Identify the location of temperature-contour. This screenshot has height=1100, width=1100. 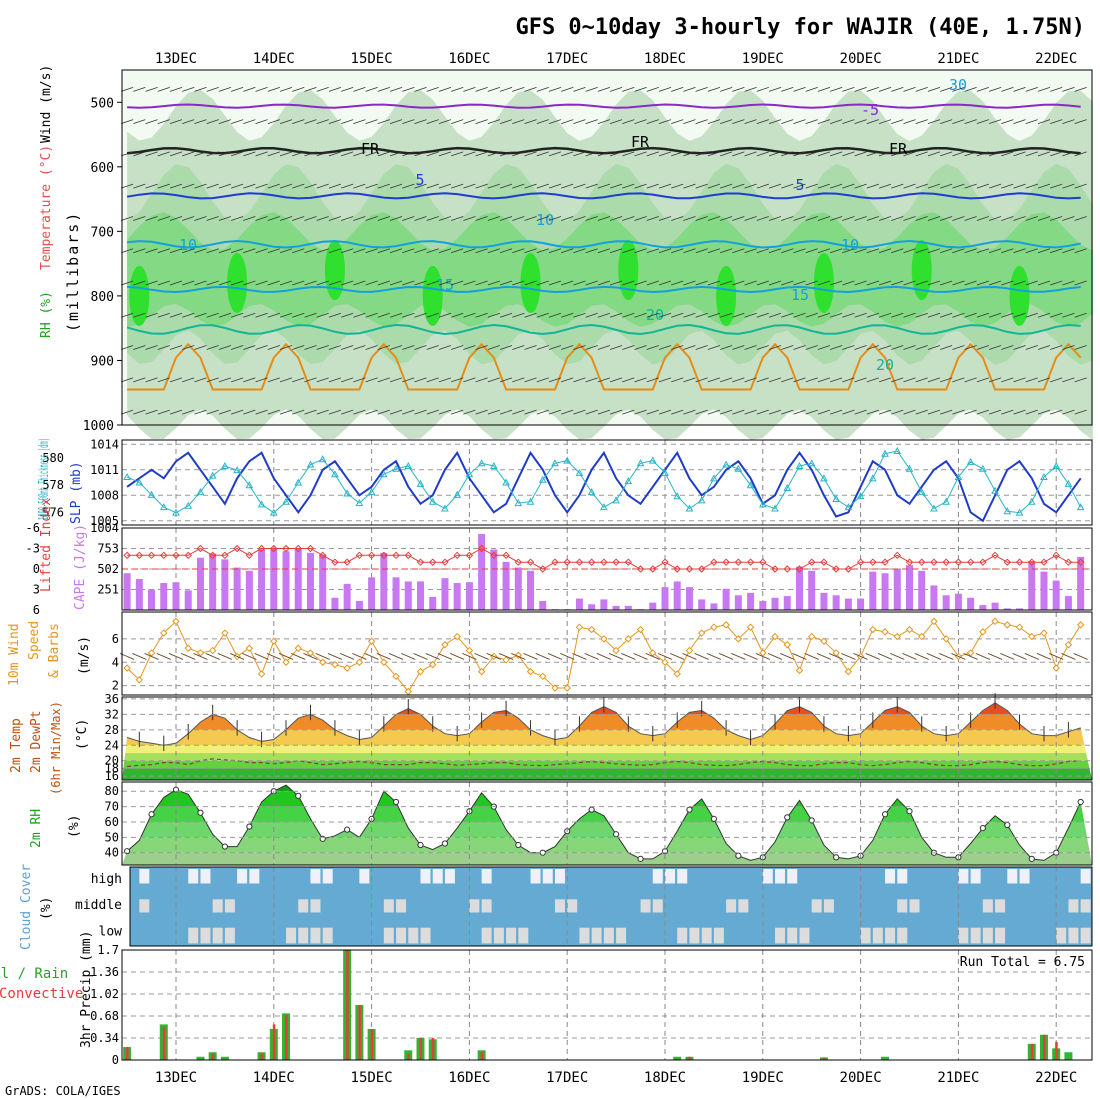
(604, 244).